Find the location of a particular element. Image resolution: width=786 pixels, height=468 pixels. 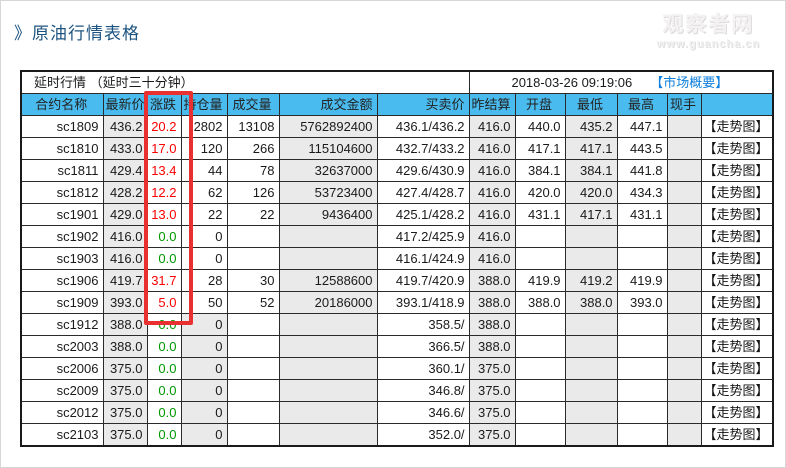

cell-bid_ask: 346.6/ is located at coordinates (423, 412).